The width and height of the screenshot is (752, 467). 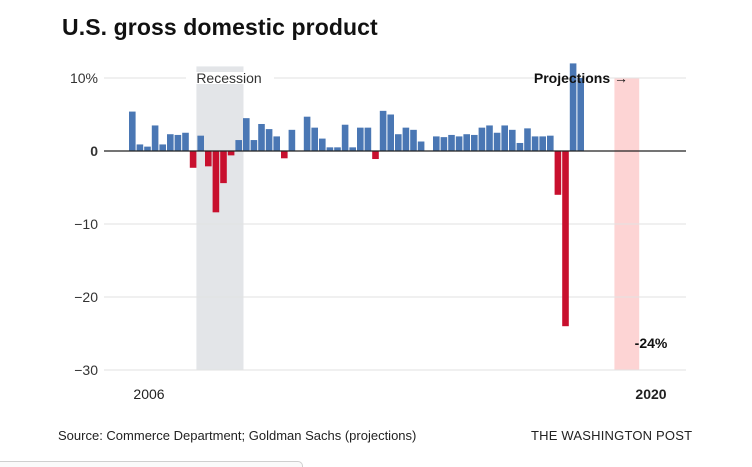 What do you see at coordinates (86, 297) in the screenshot?
I see `y-tick-label: −20` at bounding box center [86, 297].